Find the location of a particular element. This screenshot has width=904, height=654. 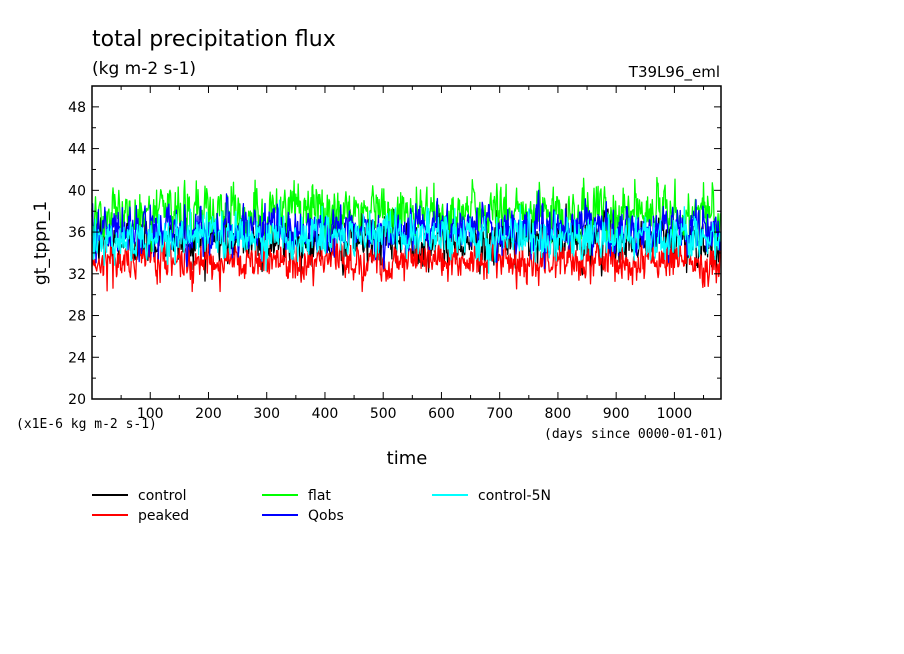

chart-subtitle: (kg m-2 s-1) is located at coordinates (144, 69).